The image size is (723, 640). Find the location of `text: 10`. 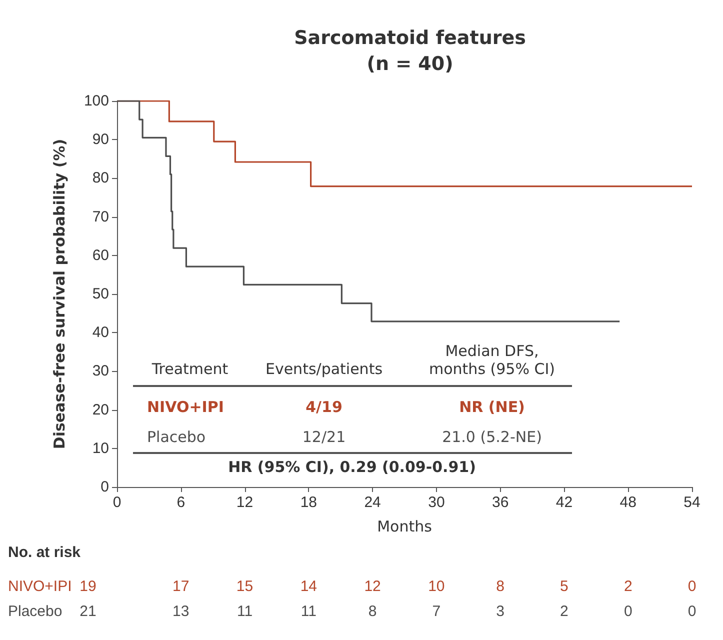

text: 10 is located at coordinates (436, 587).